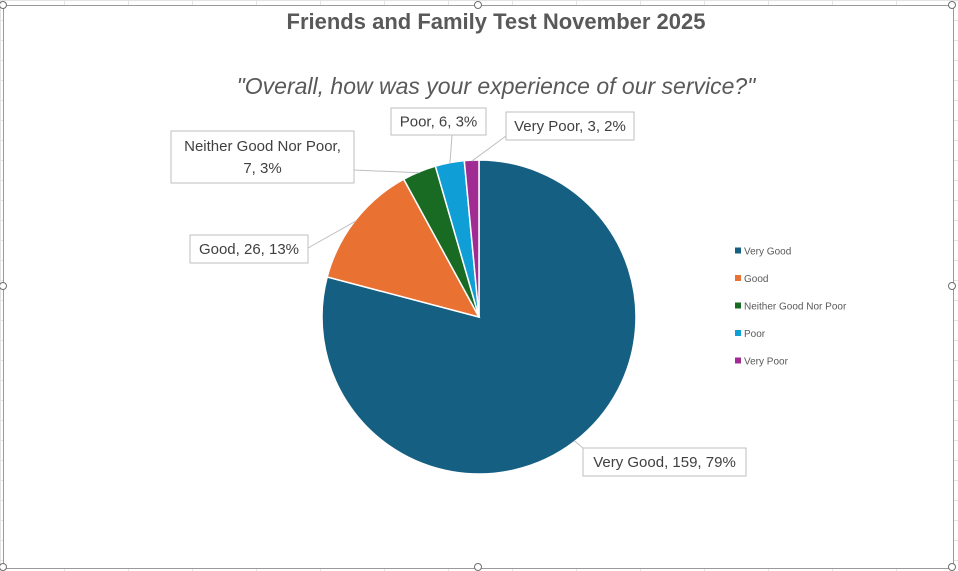 The image size is (958, 571). What do you see at coordinates (478, 5) in the screenshot?
I see `resize-handle-top-center` at bounding box center [478, 5].